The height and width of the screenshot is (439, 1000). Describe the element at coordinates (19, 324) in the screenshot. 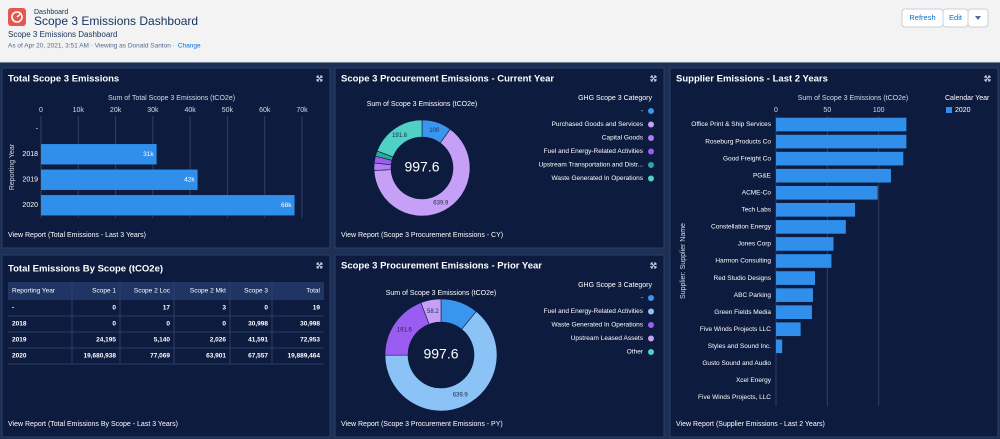

I see `table-cell: 2018` at that location.